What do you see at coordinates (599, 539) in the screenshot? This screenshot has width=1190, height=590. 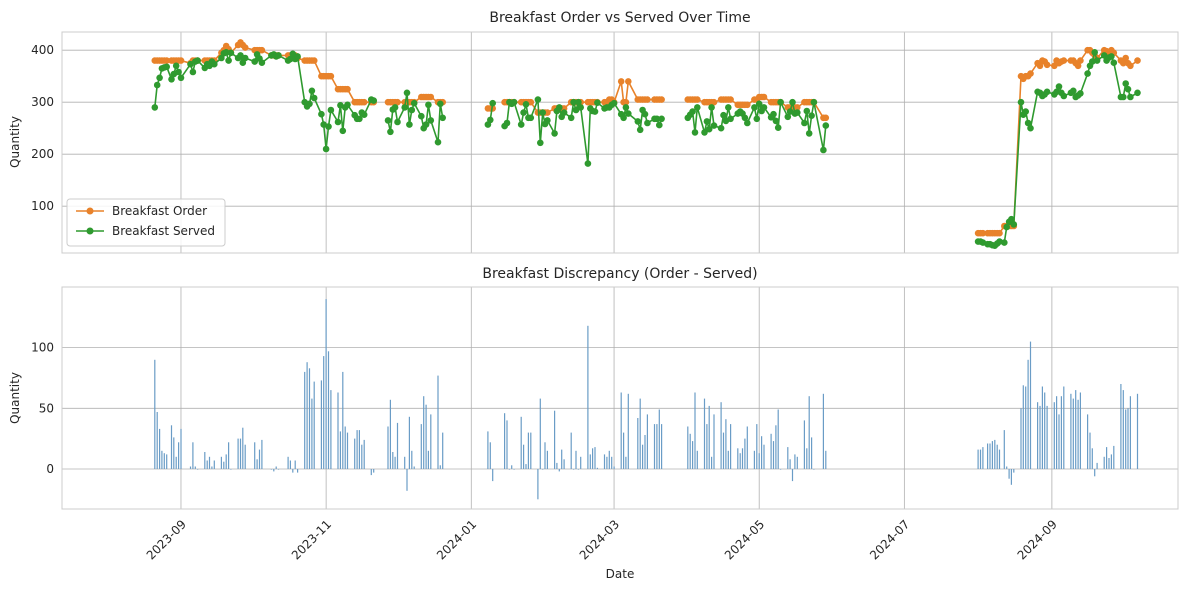 I see `bottom-x-tick-label: 2024-03` at bounding box center [599, 539].